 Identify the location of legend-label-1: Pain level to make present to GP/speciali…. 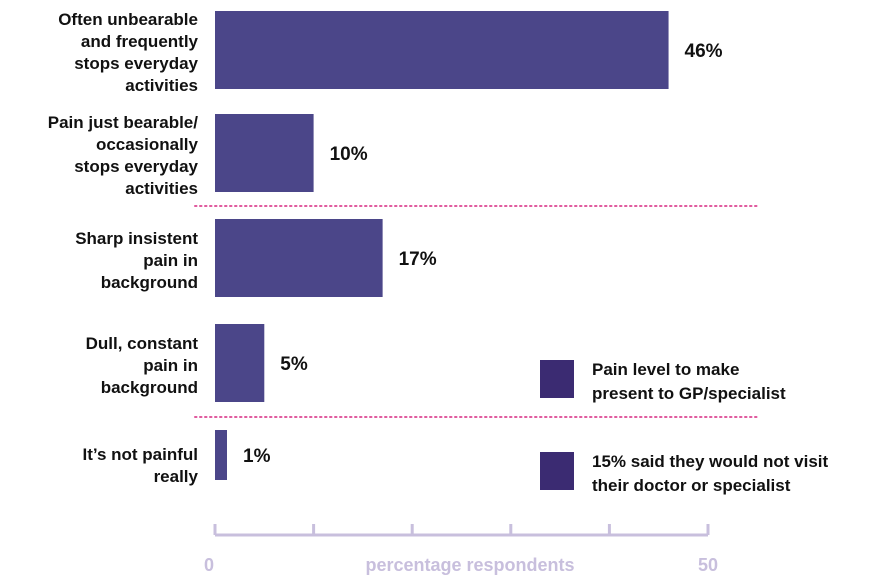
(689, 381).